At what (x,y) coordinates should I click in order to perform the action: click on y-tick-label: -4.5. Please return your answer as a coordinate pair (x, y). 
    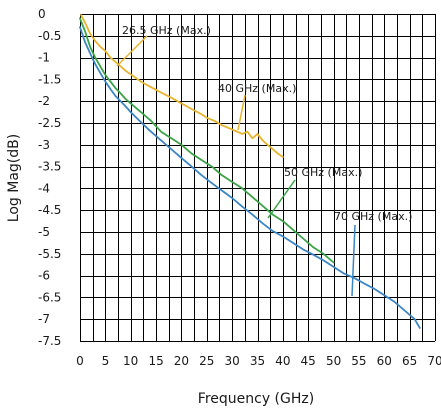
    Looking at the image, I should click on (49, 210).